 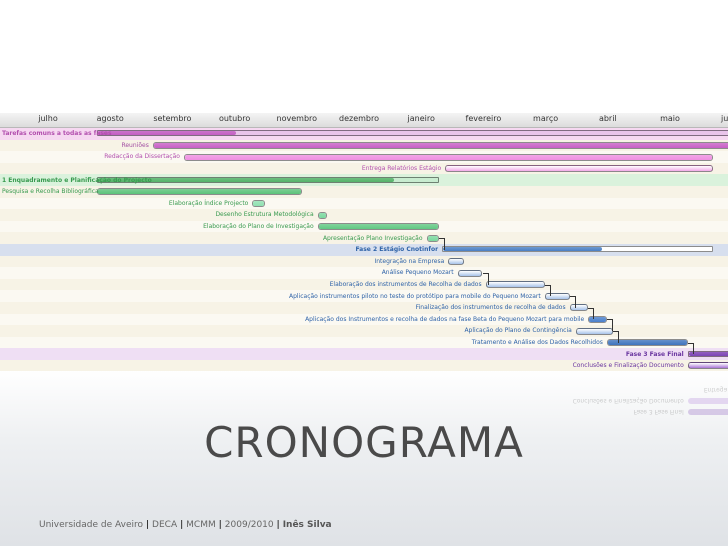 What do you see at coordinates (165, 525) in the screenshot?
I see `footer-department: DECA` at bounding box center [165, 525].